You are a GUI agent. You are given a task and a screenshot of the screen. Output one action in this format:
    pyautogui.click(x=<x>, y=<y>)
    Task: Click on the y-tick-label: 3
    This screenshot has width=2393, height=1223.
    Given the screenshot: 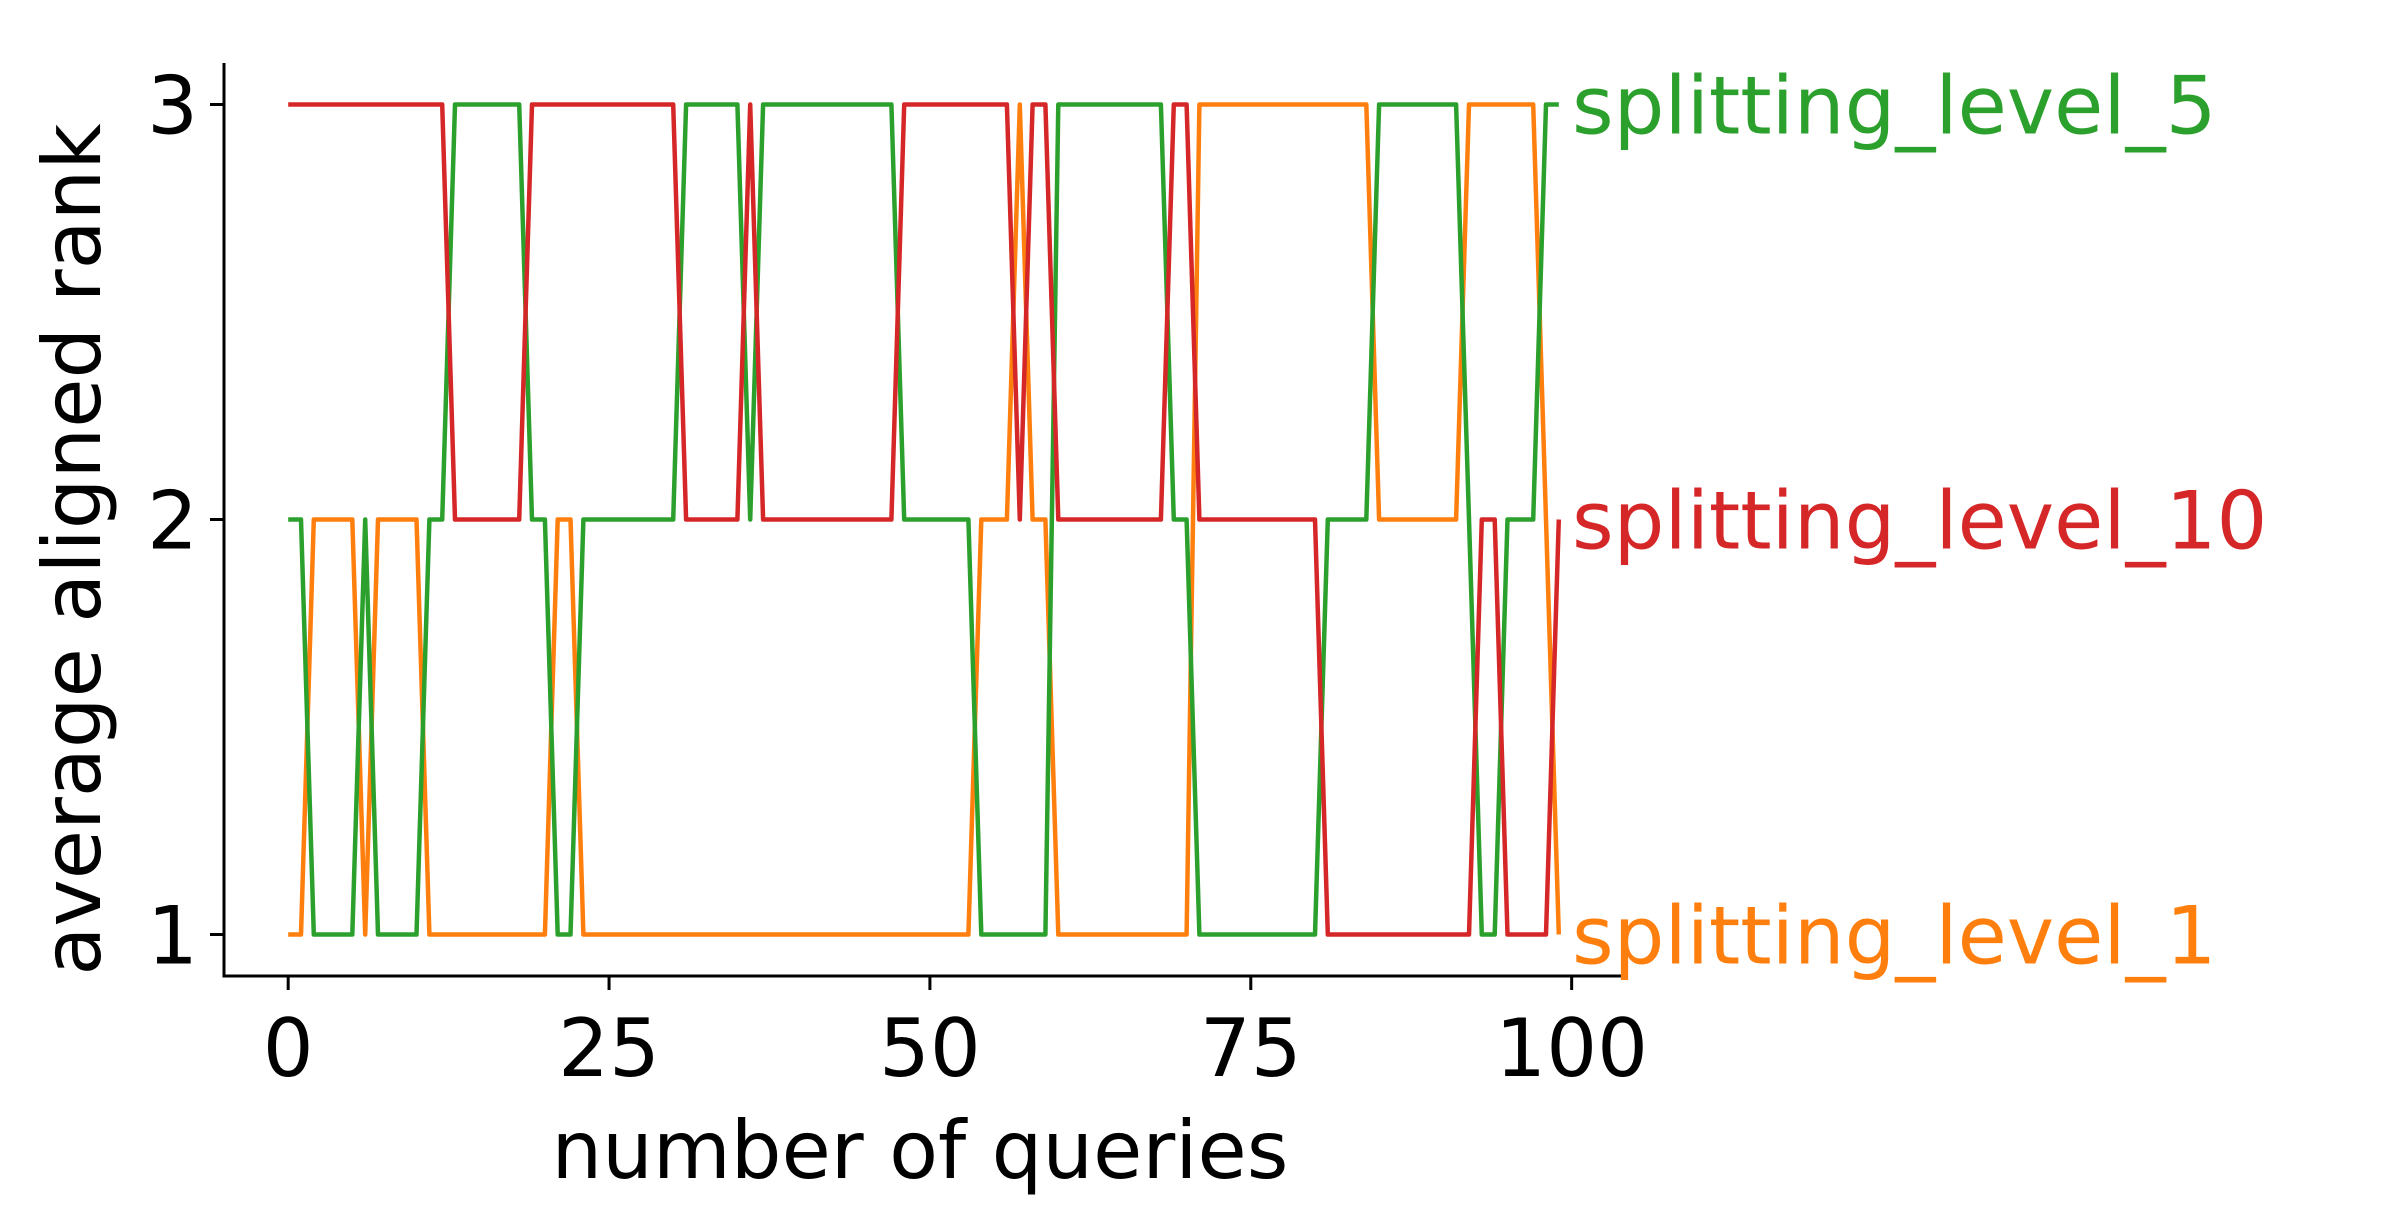 What is the action you would take?
    pyautogui.click(x=172, y=106)
    